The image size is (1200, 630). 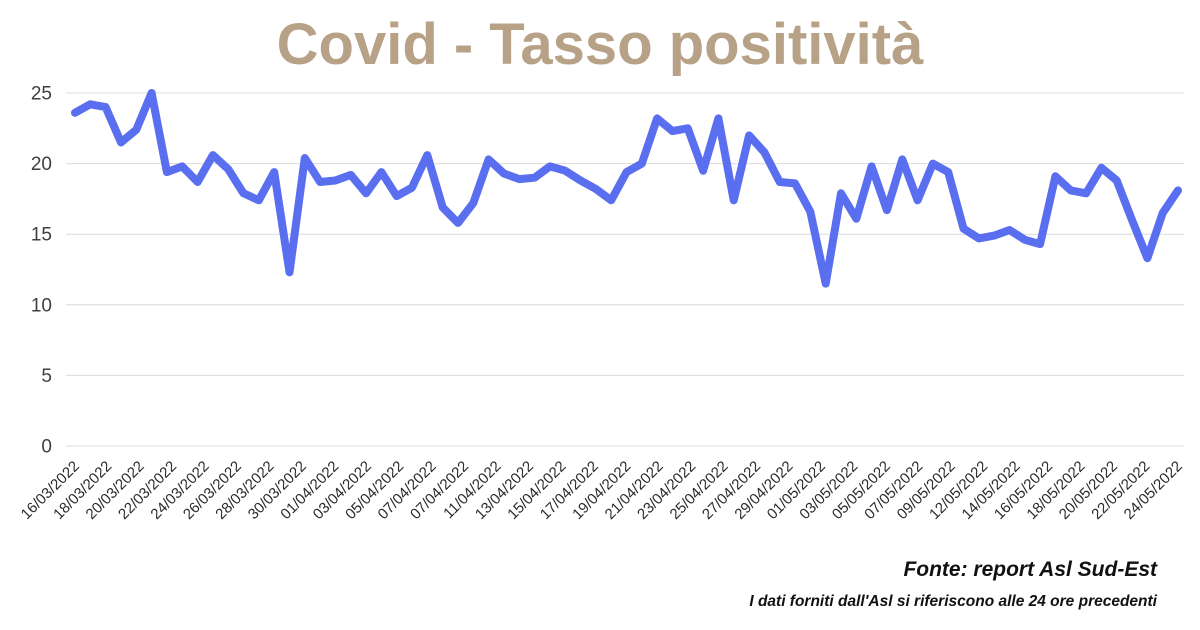 I want to click on chart-title: Covid - Tasso positività, so click(x=600, y=44).